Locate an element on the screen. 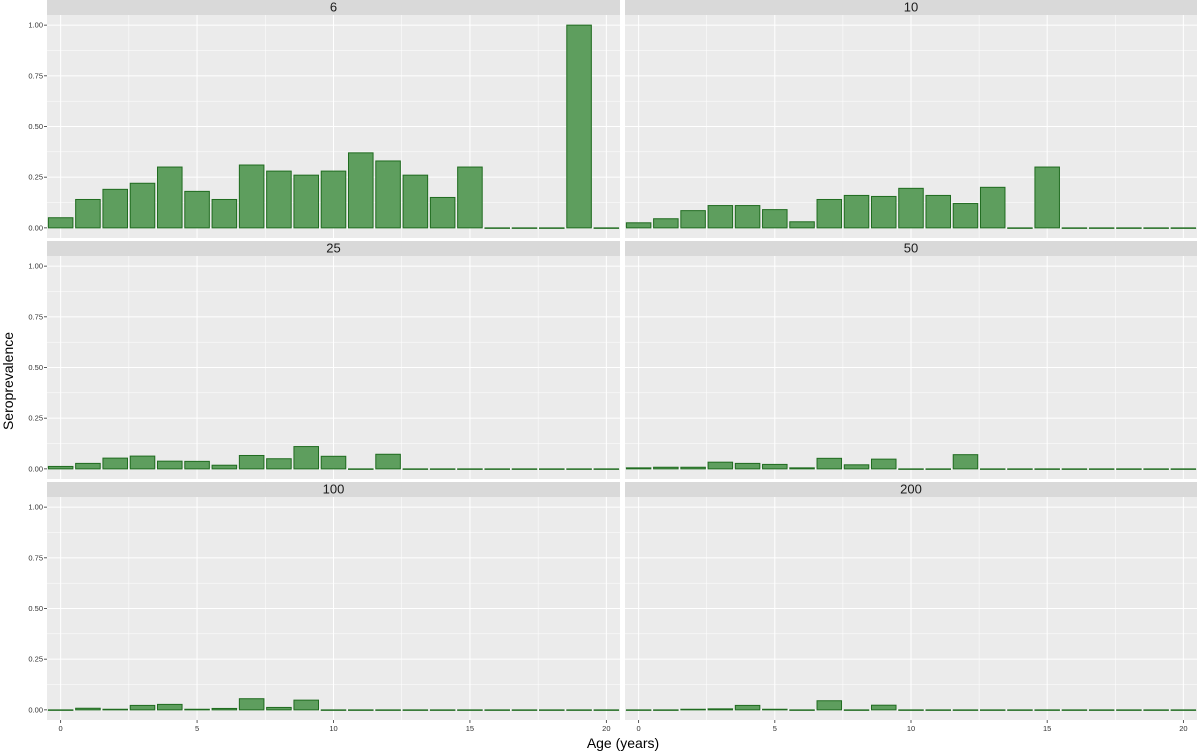  y-tick-label: 0.50 is located at coordinates (35, 608).